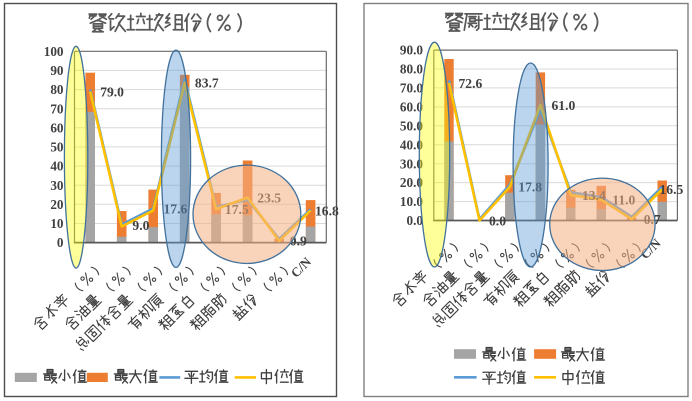 The image size is (692, 401). I want to click on svg-text: 60.0, so click(411, 107).